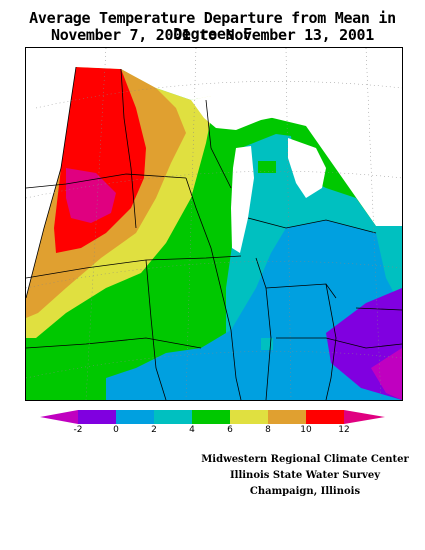 Image resolution: width=425 pixels, height=550 pixels. What do you see at coordinates (344, 430) in the screenshot?
I see `legend-tick: 12` at bounding box center [344, 430].